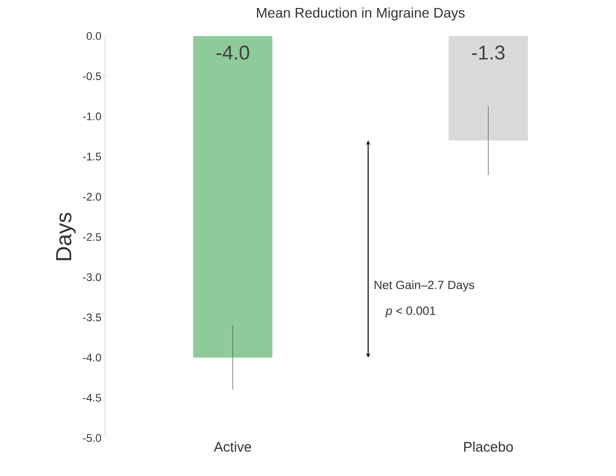 This screenshot has width=616, height=476. Describe the element at coordinates (92, 237) in the screenshot. I see `y-tick-label: -2.5` at that location.